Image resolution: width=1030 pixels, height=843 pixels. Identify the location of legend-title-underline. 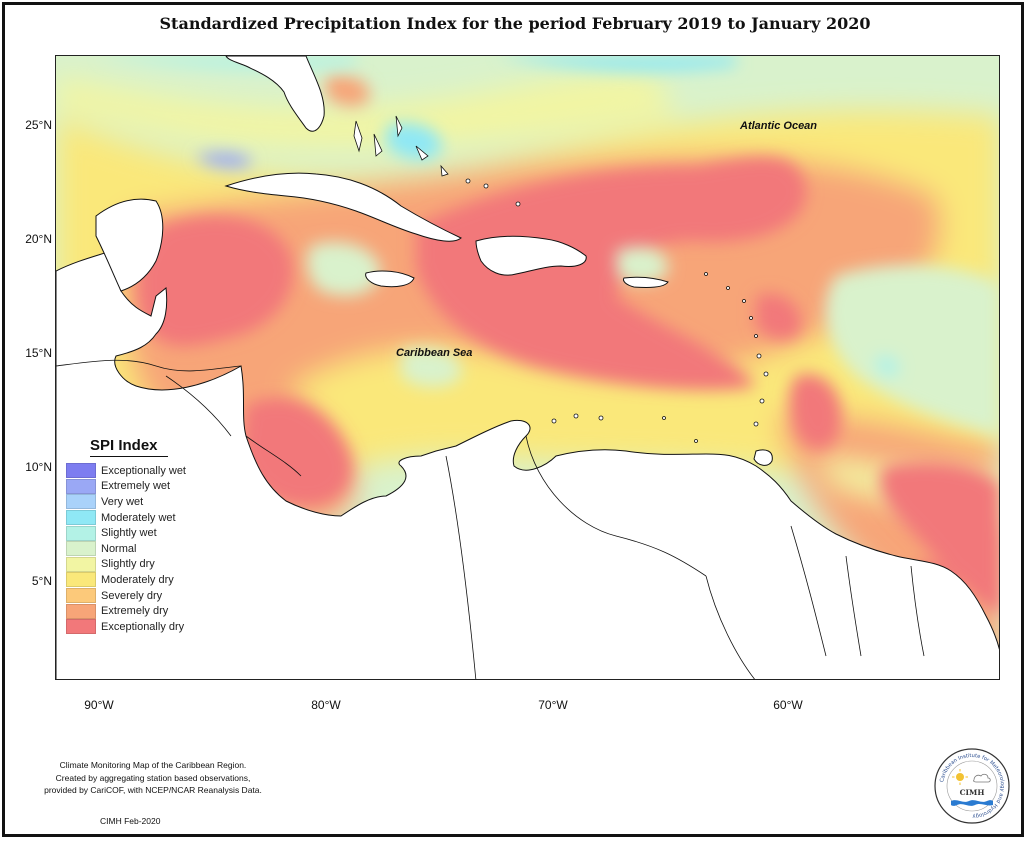
(129, 456).